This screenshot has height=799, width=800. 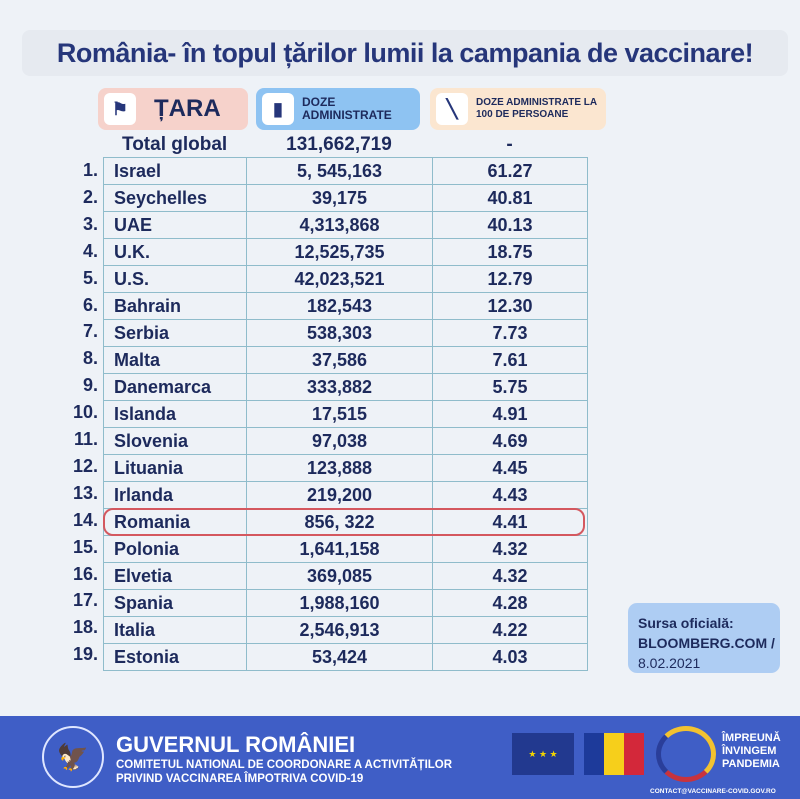 What do you see at coordinates (85, 519) in the screenshot?
I see `row-rank: 14.` at bounding box center [85, 519].